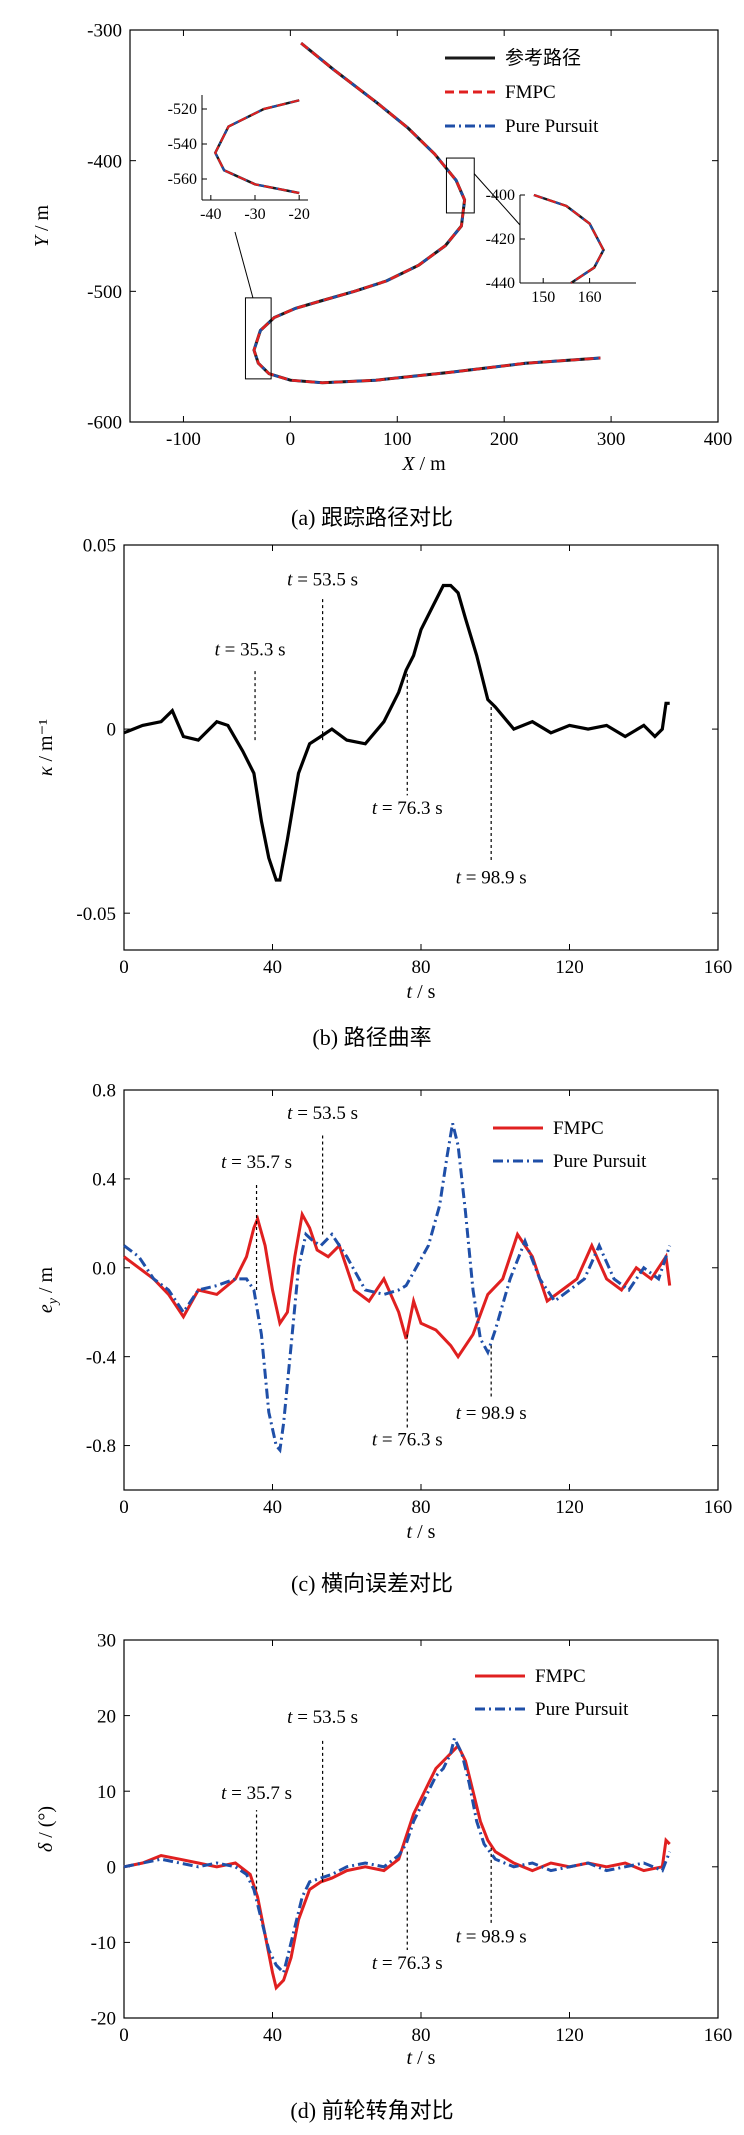 This screenshot has height=2135, width=744. What do you see at coordinates (500, 239) in the screenshot?
I see `inset-right-y-tick-label: -420` at bounding box center [500, 239].